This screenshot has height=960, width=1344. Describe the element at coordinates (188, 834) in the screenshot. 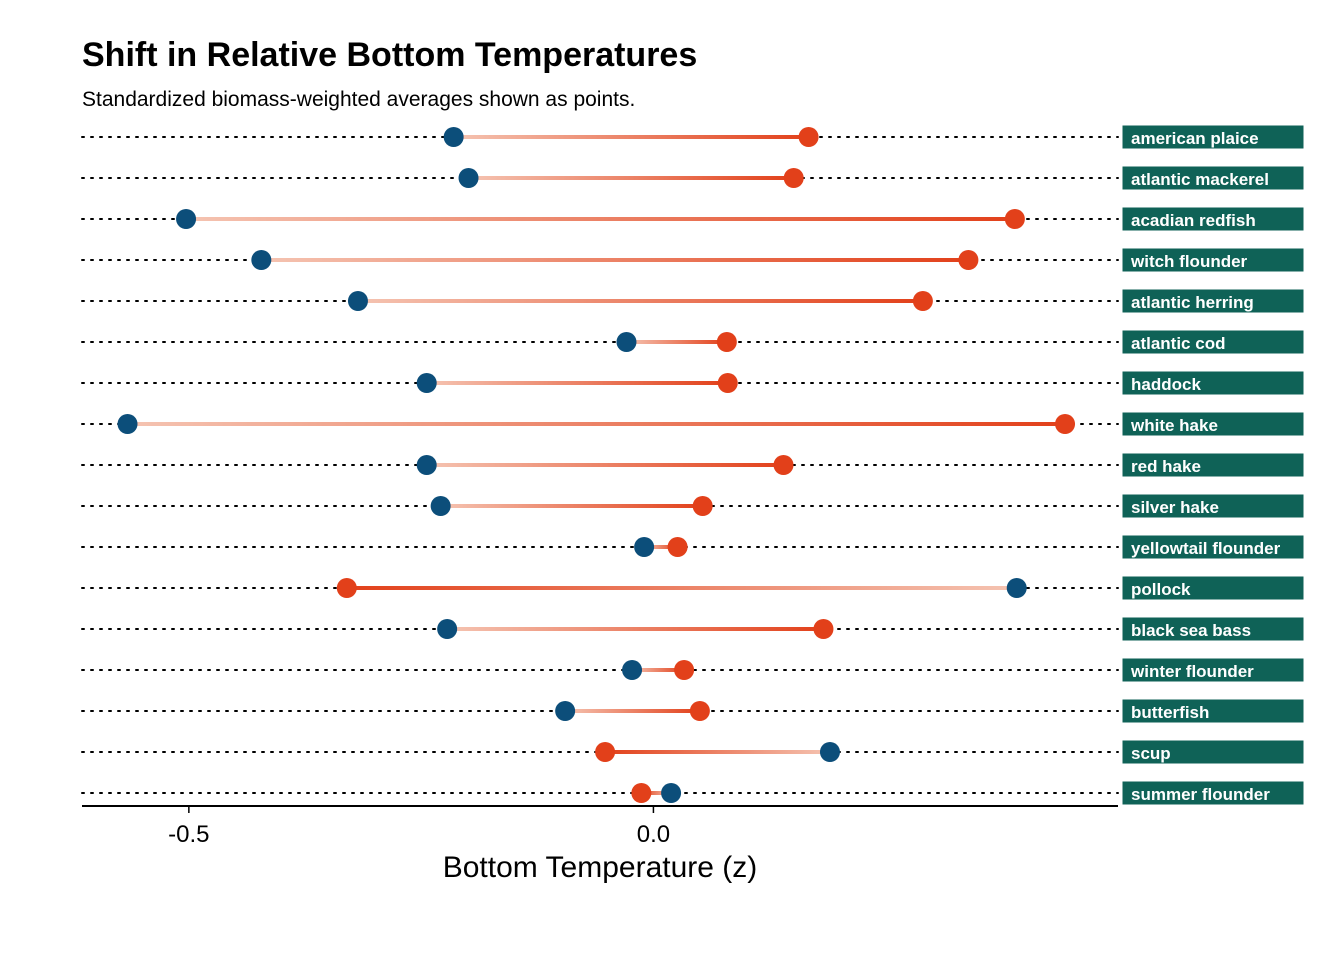

I see `x-tick-label: -0.5` at that location.